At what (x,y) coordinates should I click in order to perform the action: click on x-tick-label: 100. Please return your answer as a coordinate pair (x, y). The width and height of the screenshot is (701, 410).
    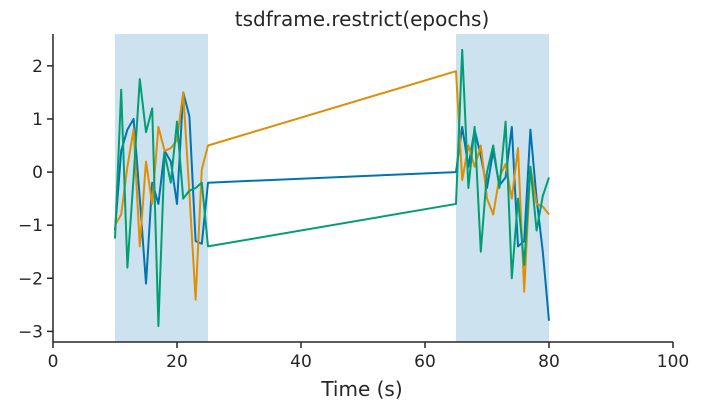
    Looking at the image, I should click on (673, 362).